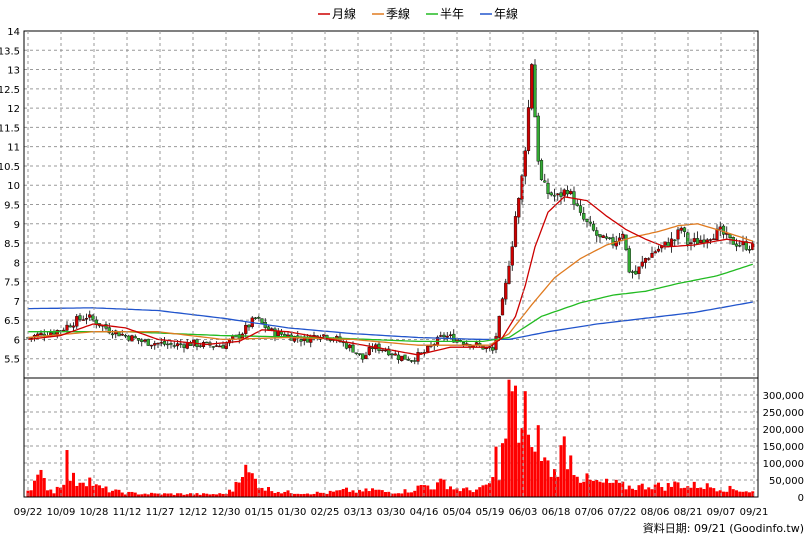  Describe the element at coordinates (499, 13) in the screenshot. I see `legend-item-3: 年線` at that location.